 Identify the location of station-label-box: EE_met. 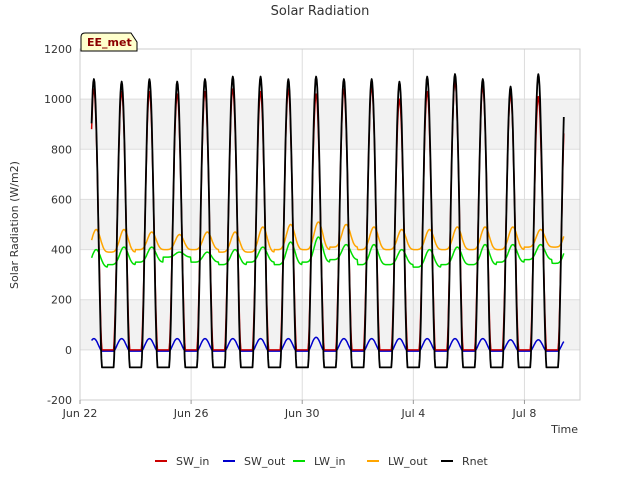
(109, 42).